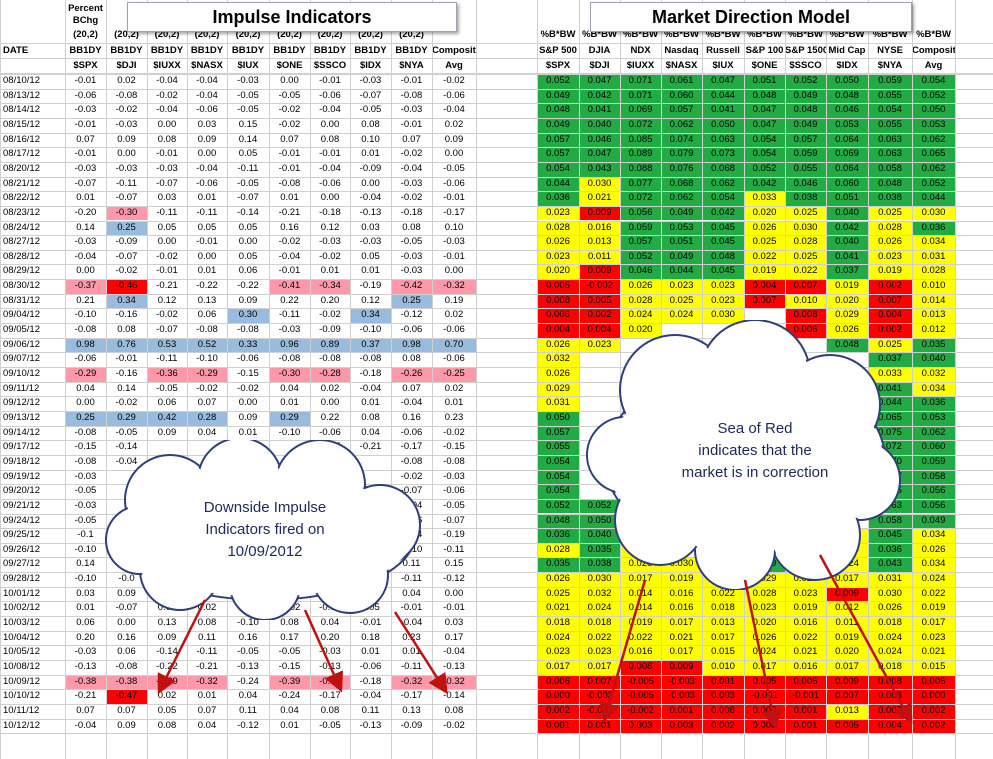  Describe the element at coordinates (681, 154) in the screenshot. I see `mdm-cell: 0.079` at that location.